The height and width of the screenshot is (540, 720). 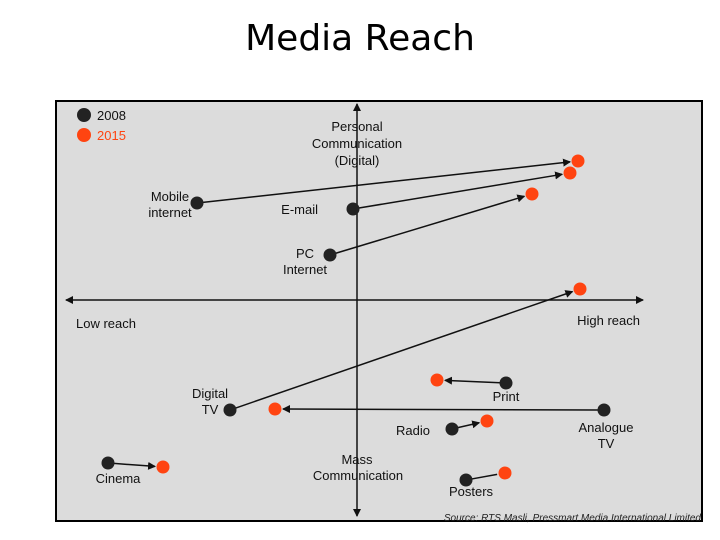 What do you see at coordinates (452, 429) in the screenshot?
I see `point-2008-radio` at bounding box center [452, 429].